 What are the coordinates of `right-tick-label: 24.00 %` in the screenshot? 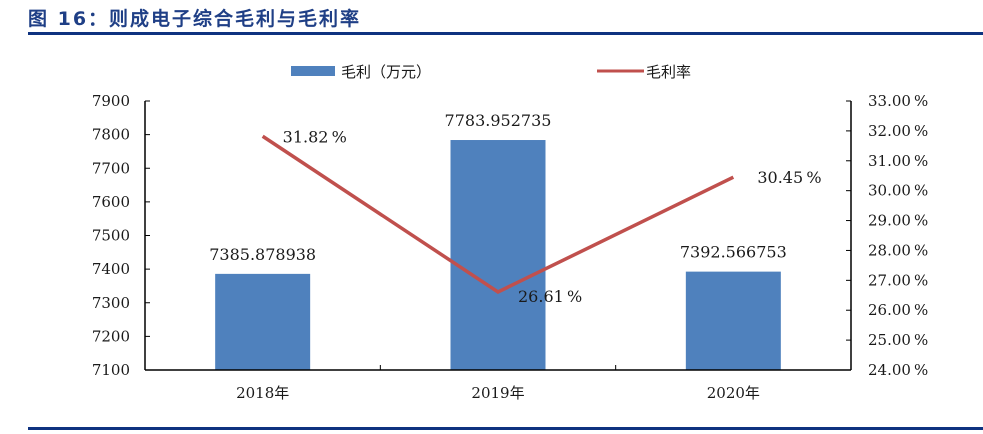 It's located at (898, 370).